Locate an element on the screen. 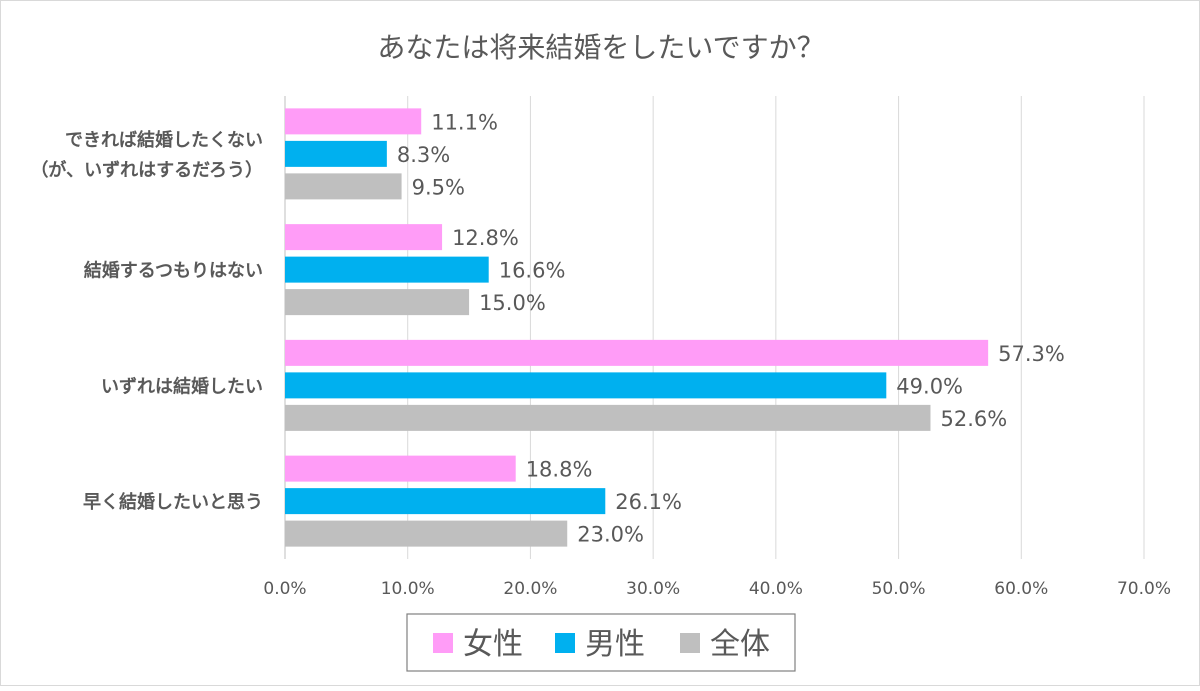 This screenshot has height=691, width=1200. category-label-line: 早く結婚したいと思う is located at coordinates (173, 502).